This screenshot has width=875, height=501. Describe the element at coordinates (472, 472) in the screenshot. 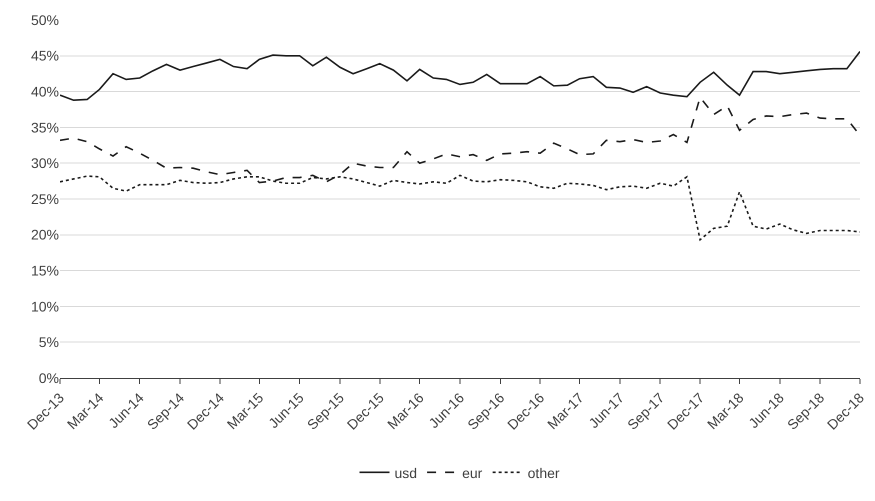

I see `legend-label: eur` at that location.